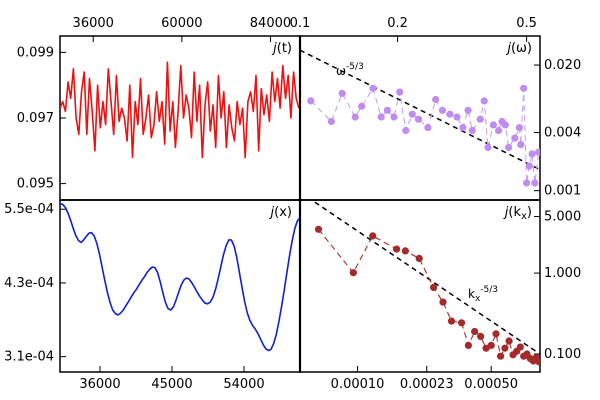 This screenshot has height=400, width=600. I want to click on y-tick-label-jx: 5.5e-04, so click(29, 209).